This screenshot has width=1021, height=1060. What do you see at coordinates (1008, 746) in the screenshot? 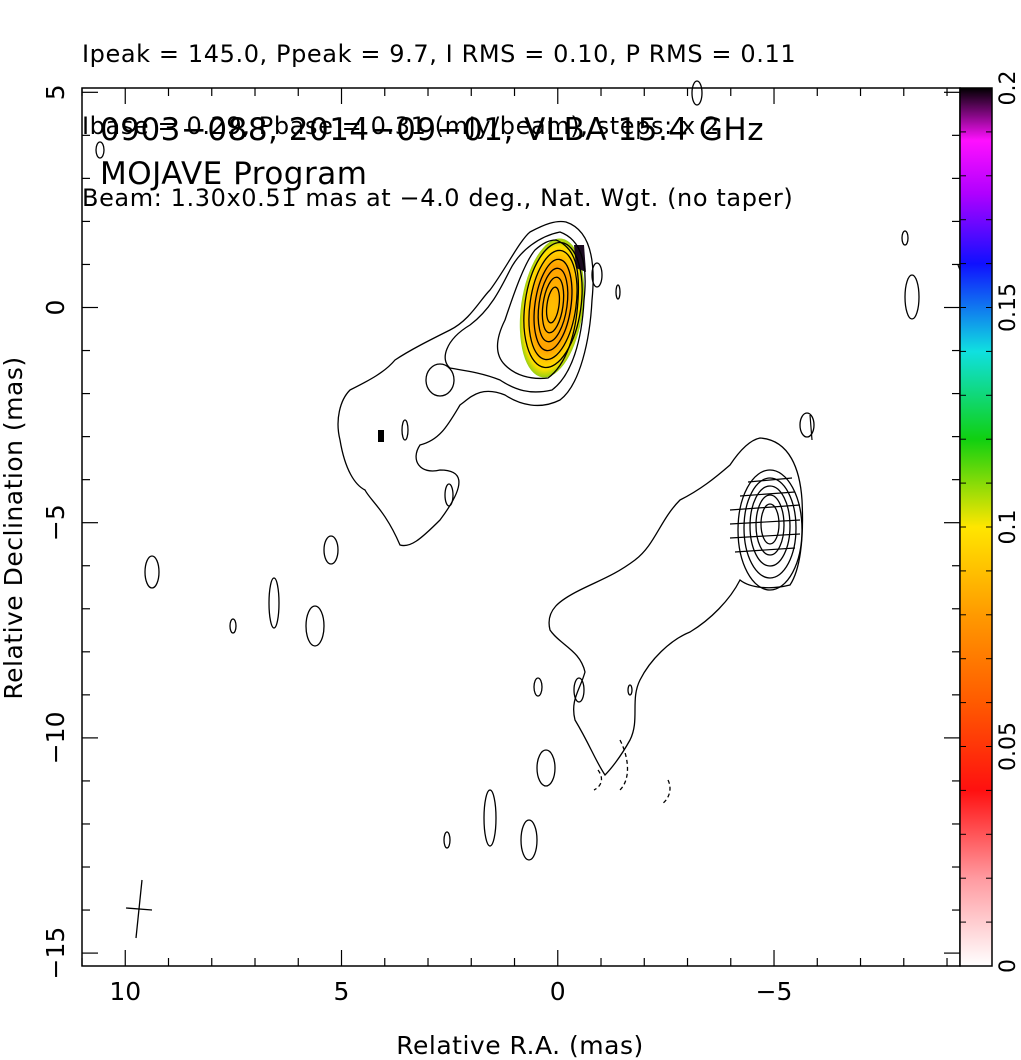
I see `colorbar-tick-label: 0.05` at bounding box center [1008, 746].